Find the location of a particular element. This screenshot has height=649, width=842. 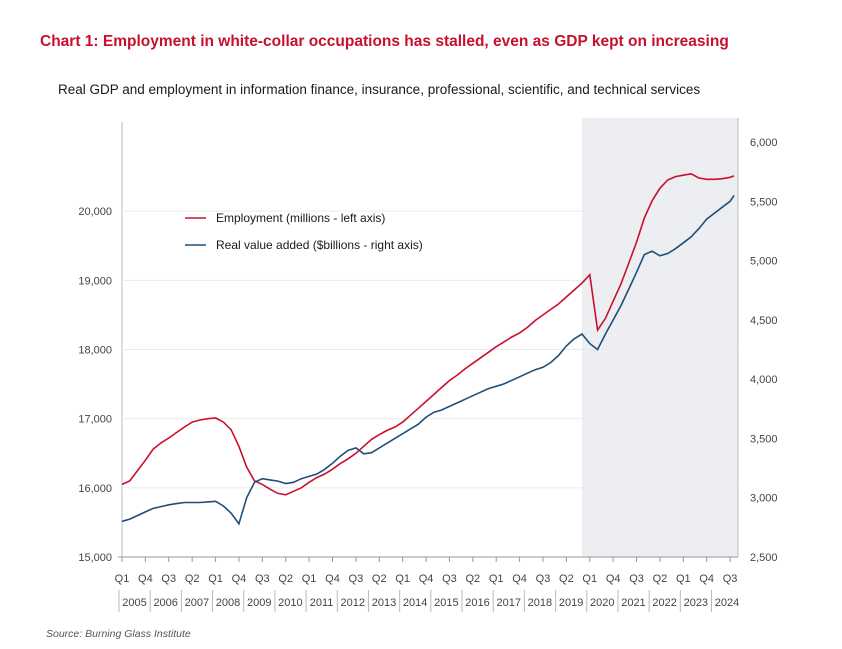

right-tick-label: 5,500 is located at coordinates (764, 202).